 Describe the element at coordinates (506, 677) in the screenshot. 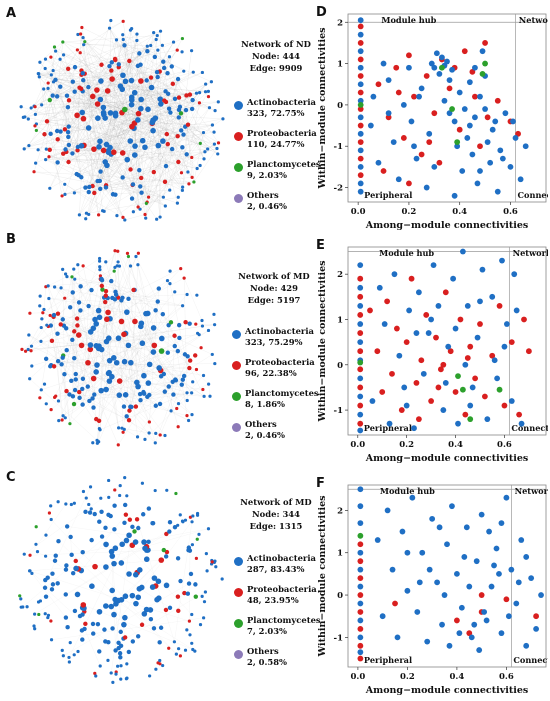

I see `x-tick-label: 0.6` at that location.